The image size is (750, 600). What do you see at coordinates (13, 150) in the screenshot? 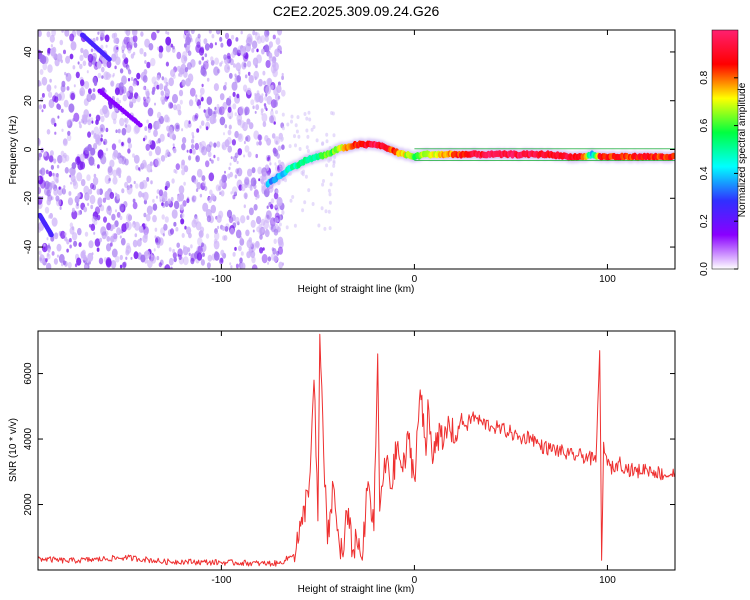
I see `spectrogram-y-label: Frequency (Hz)` at bounding box center [13, 150].